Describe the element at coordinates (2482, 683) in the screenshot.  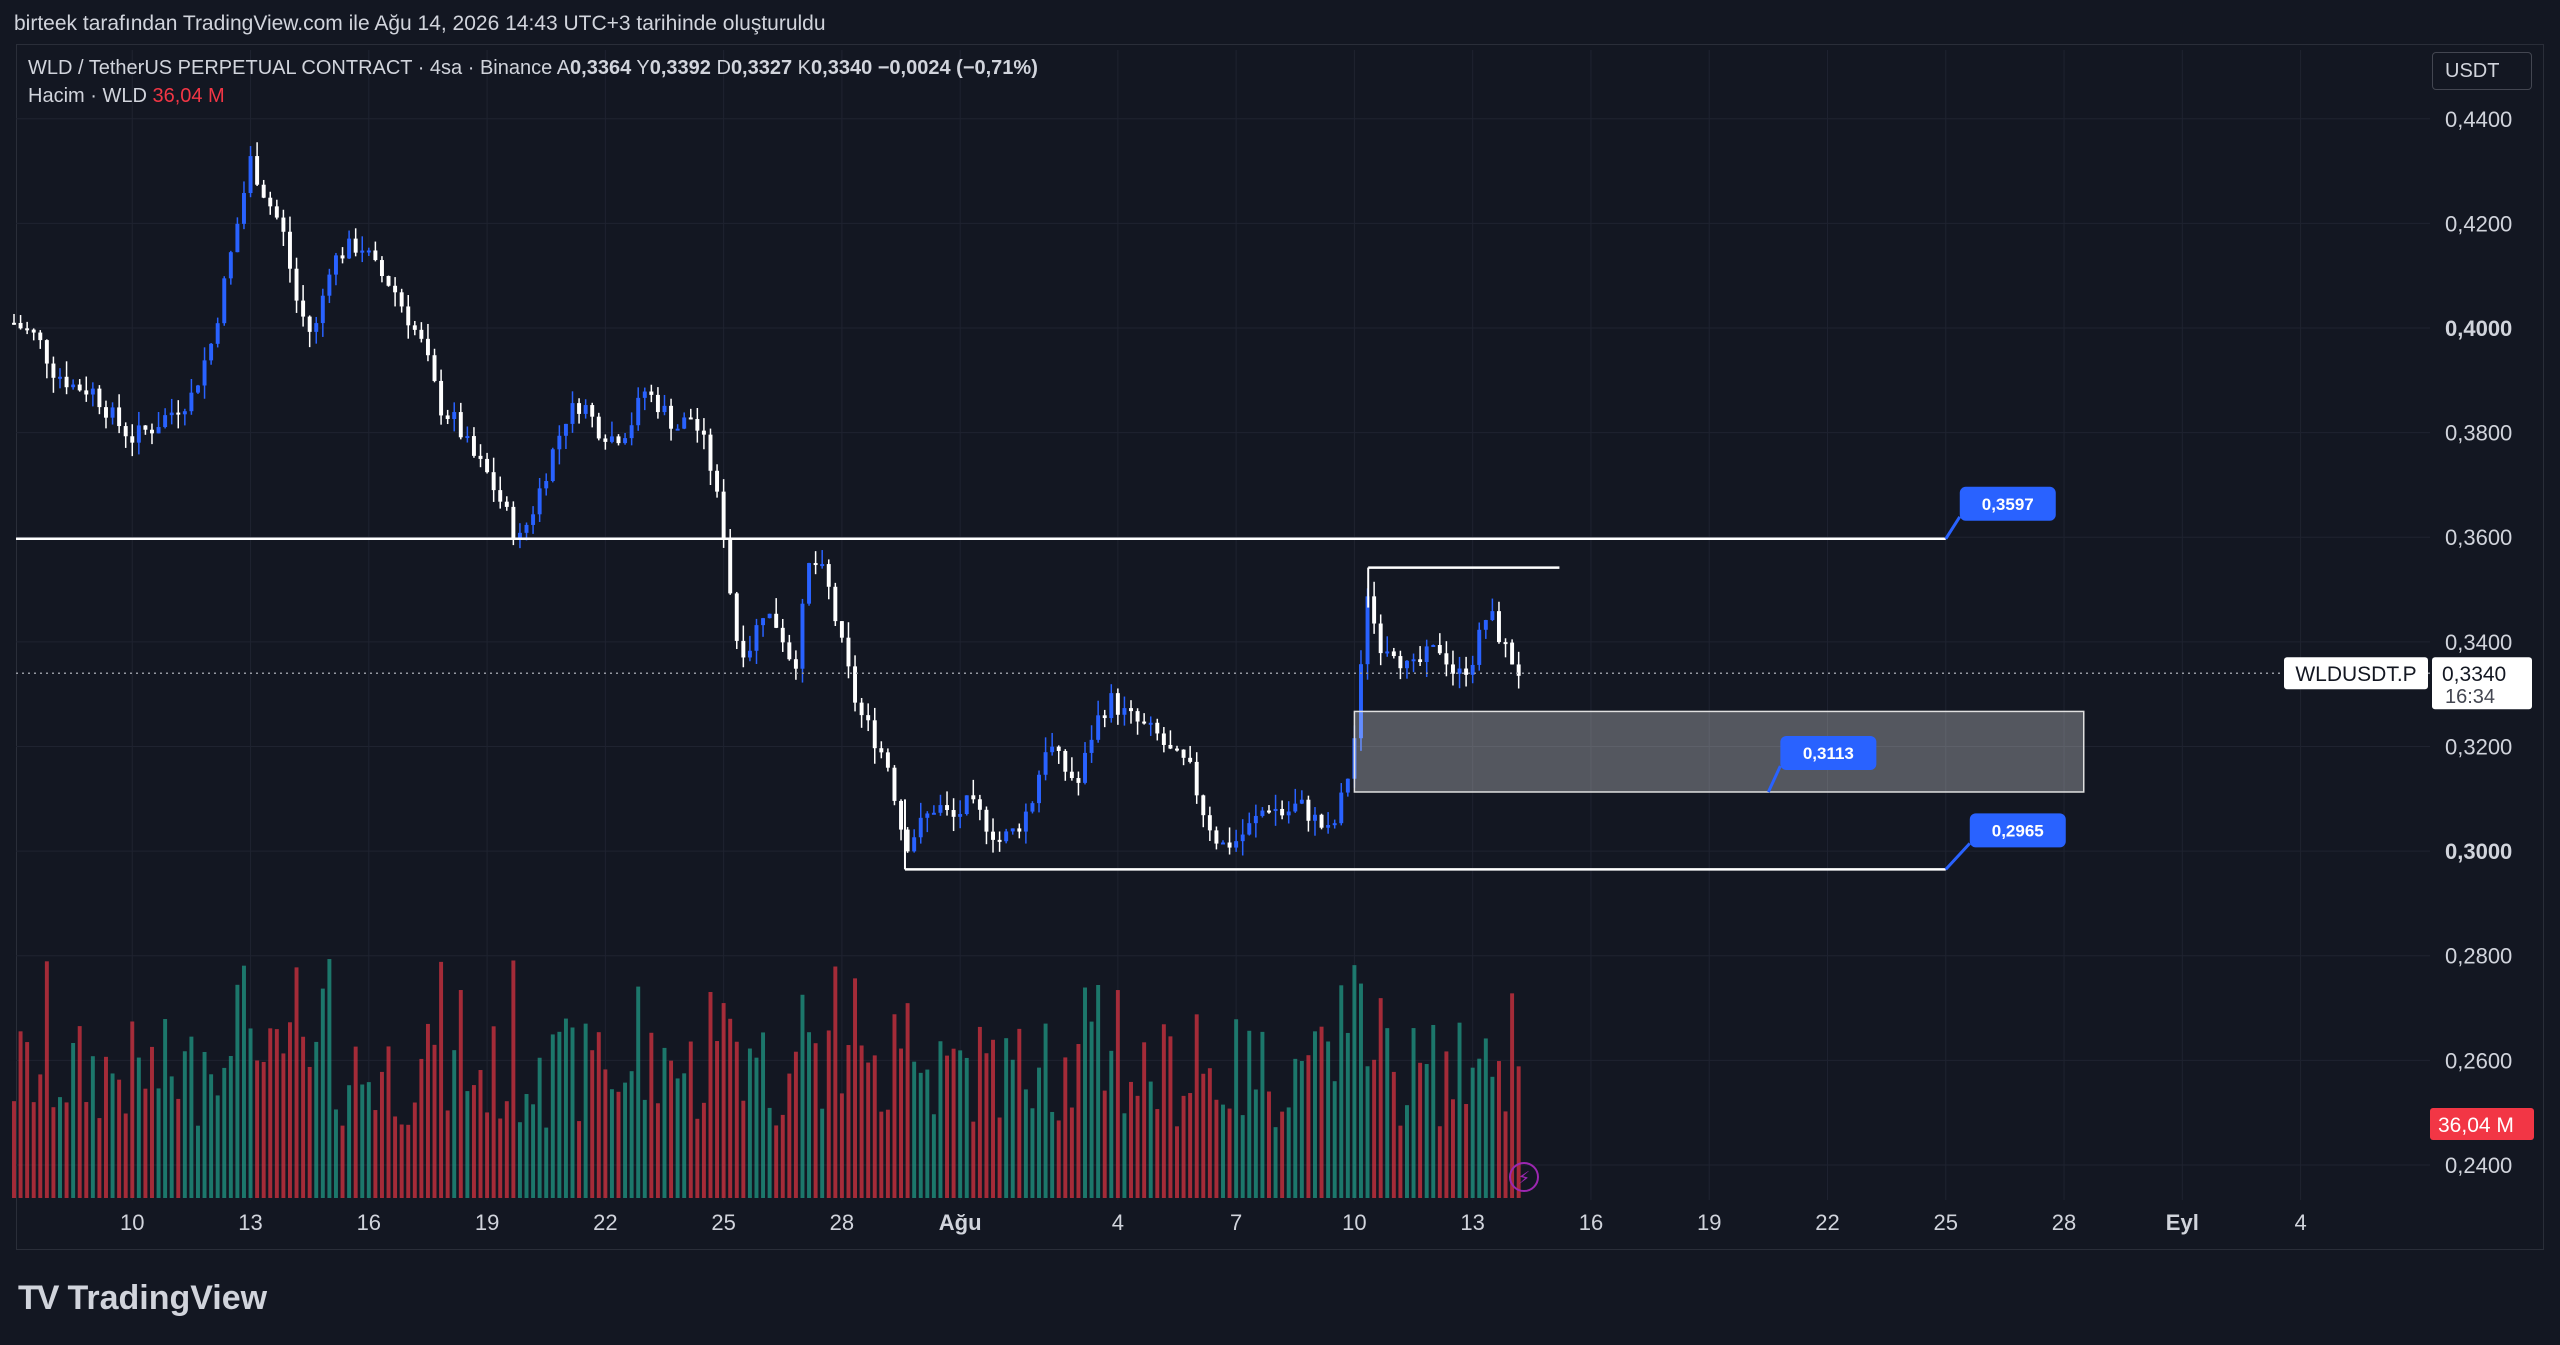
I see `last-price-box` at that location.